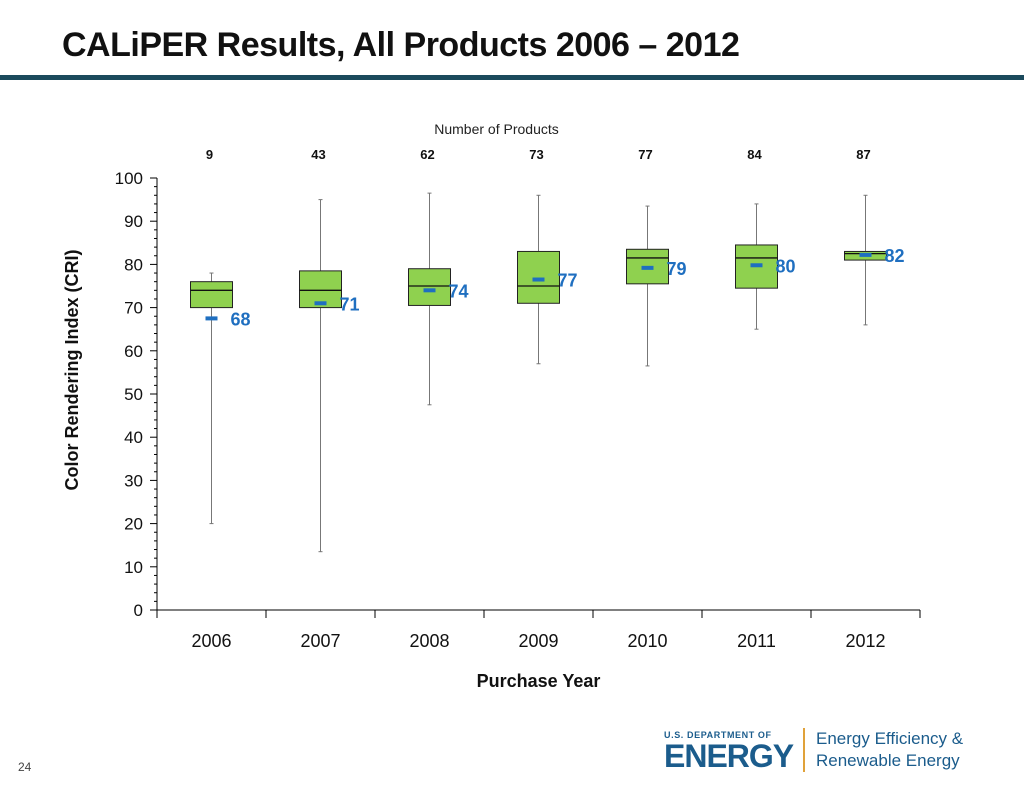 This screenshot has width=1024, height=791. Describe the element at coordinates (129, 178) in the screenshot. I see `y-tick-label: 100` at that location.